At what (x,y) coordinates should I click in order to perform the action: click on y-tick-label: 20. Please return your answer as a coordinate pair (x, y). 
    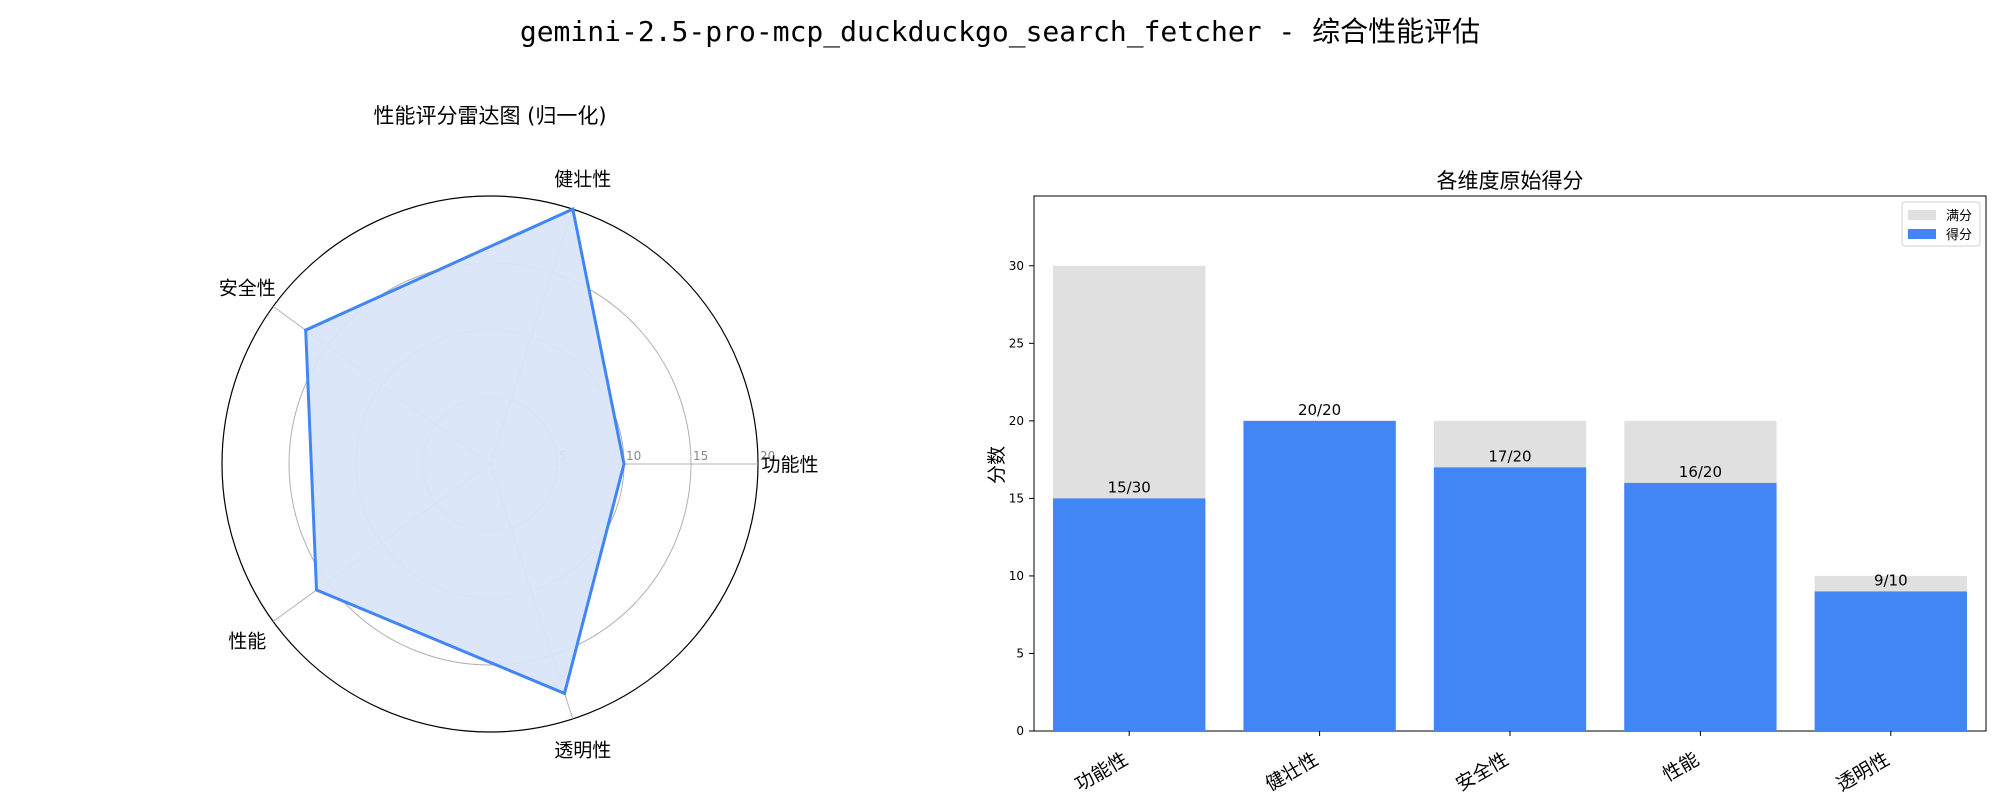
    Looking at the image, I should click on (1016, 421).